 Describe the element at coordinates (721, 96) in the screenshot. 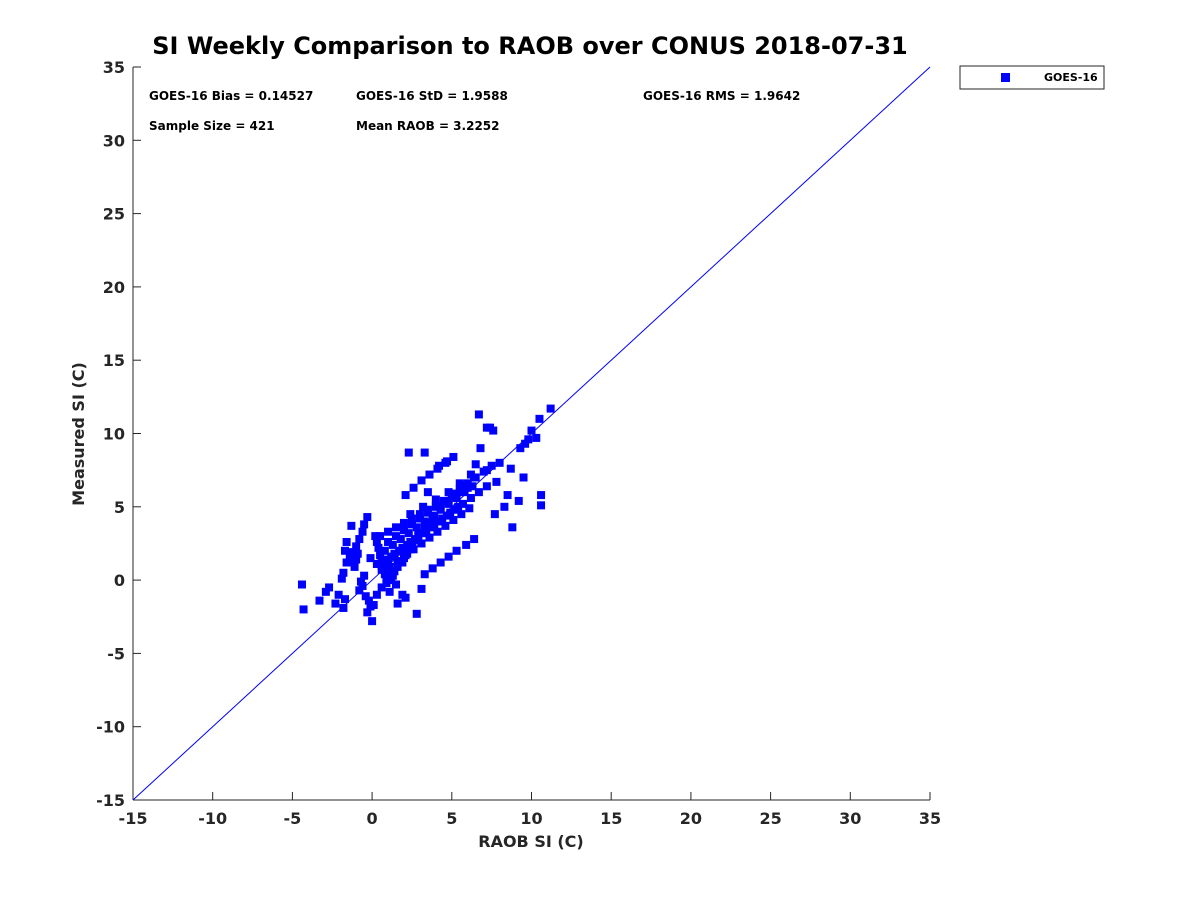

I see `rms-annotation: GOES-16 RMS = 1.9642` at that location.